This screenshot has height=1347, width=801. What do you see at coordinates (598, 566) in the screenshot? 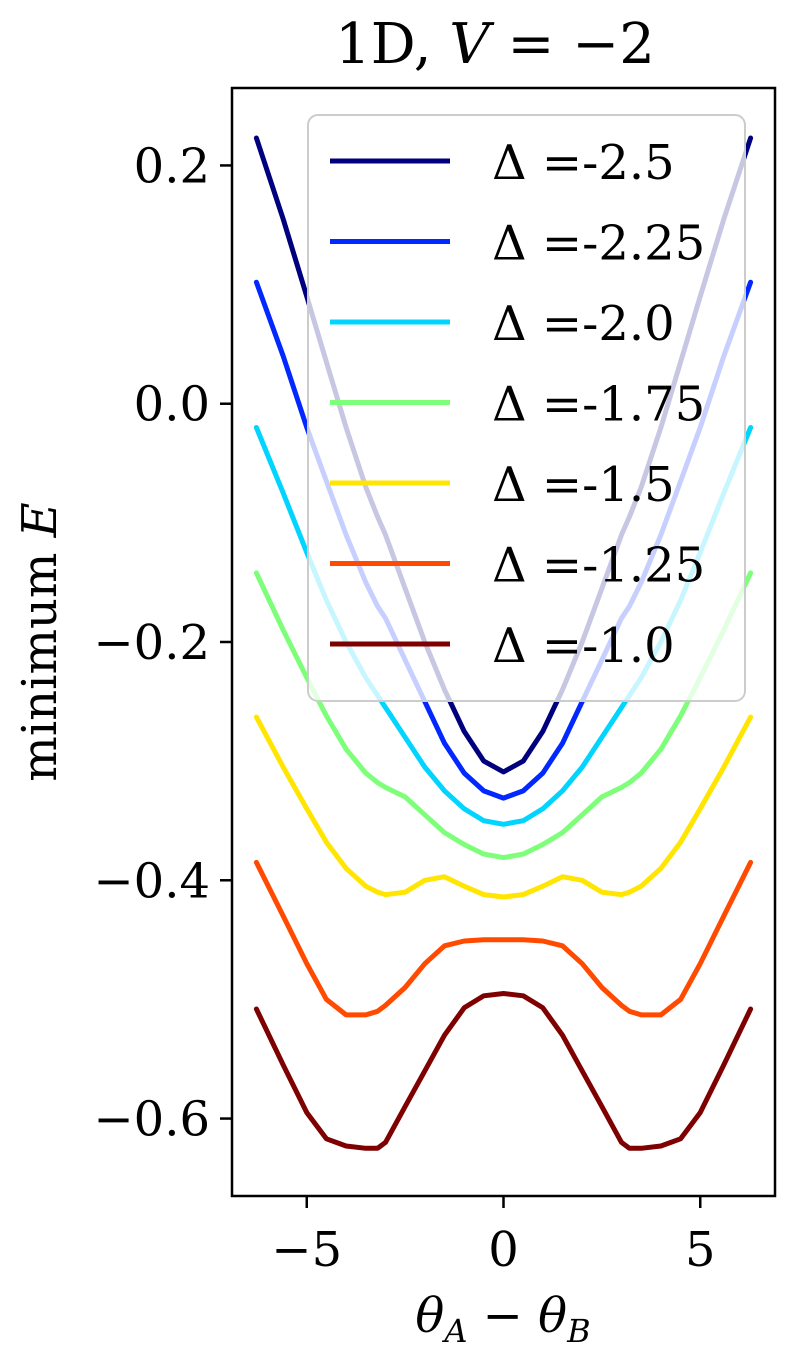
I see `legend-label-6: Δ =-1.25` at bounding box center [598, 566].